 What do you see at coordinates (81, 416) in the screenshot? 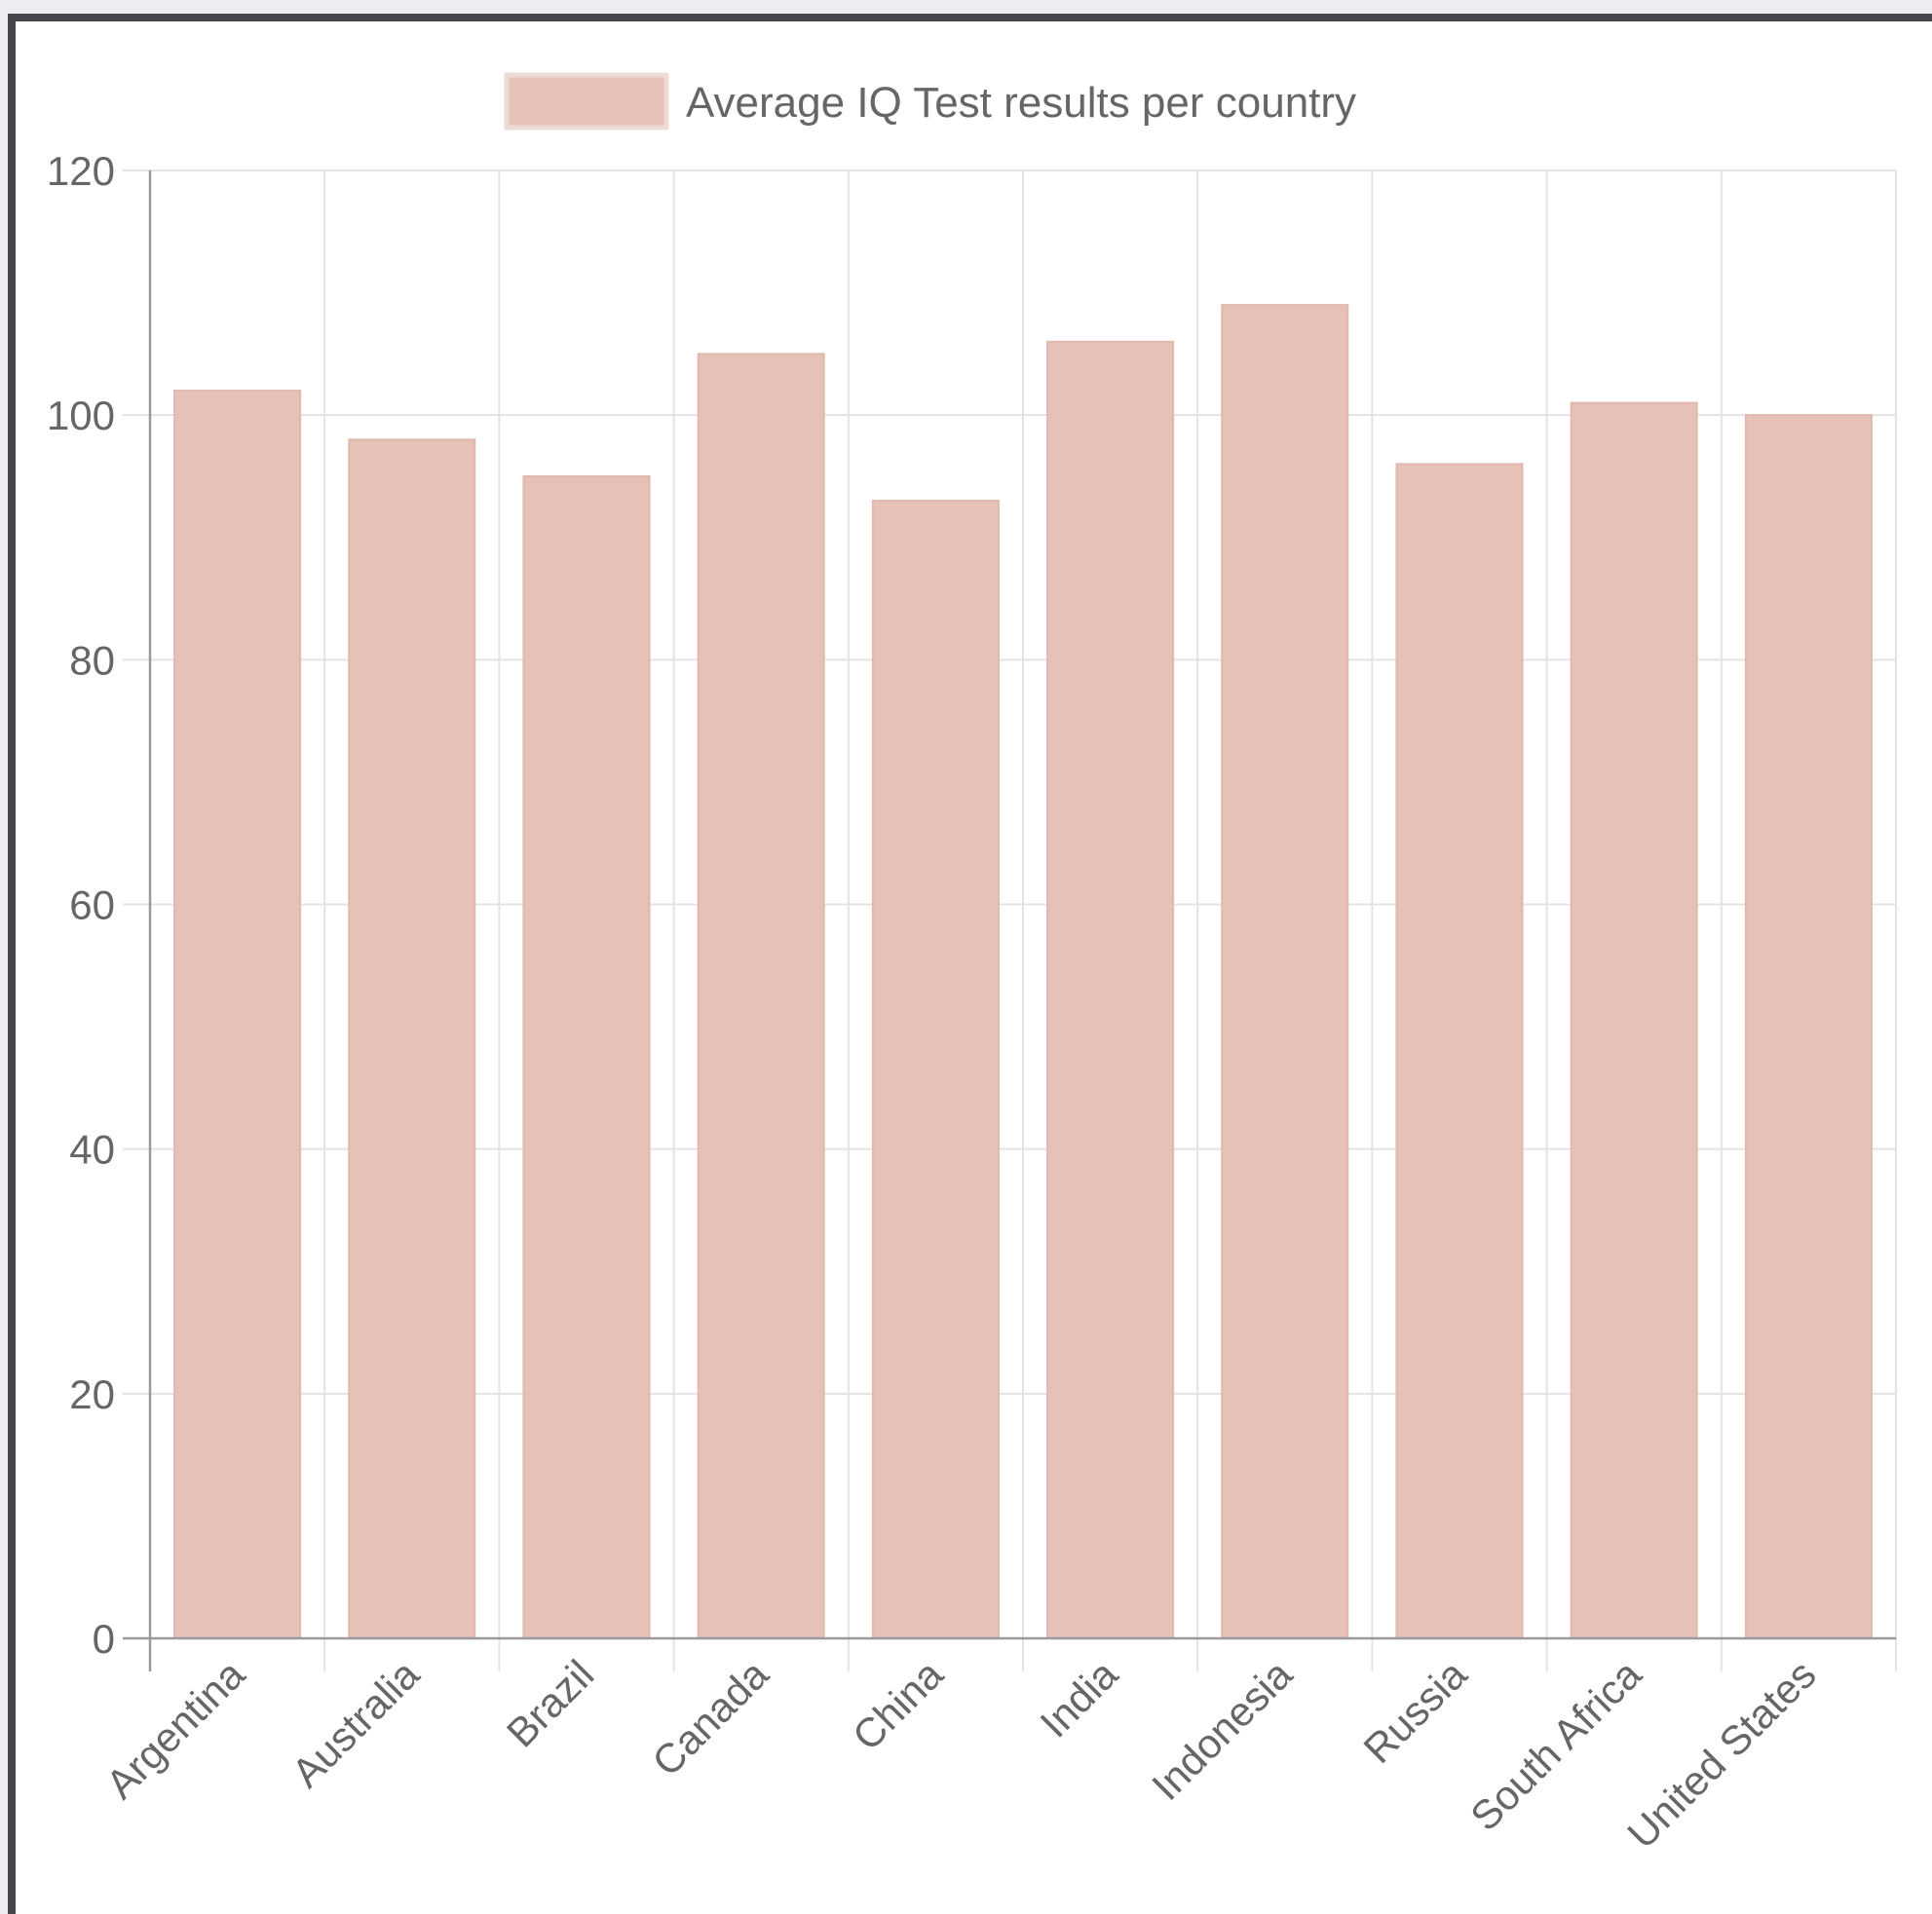
I see `y-tick-label: 100` at bounding box center [81, 416].